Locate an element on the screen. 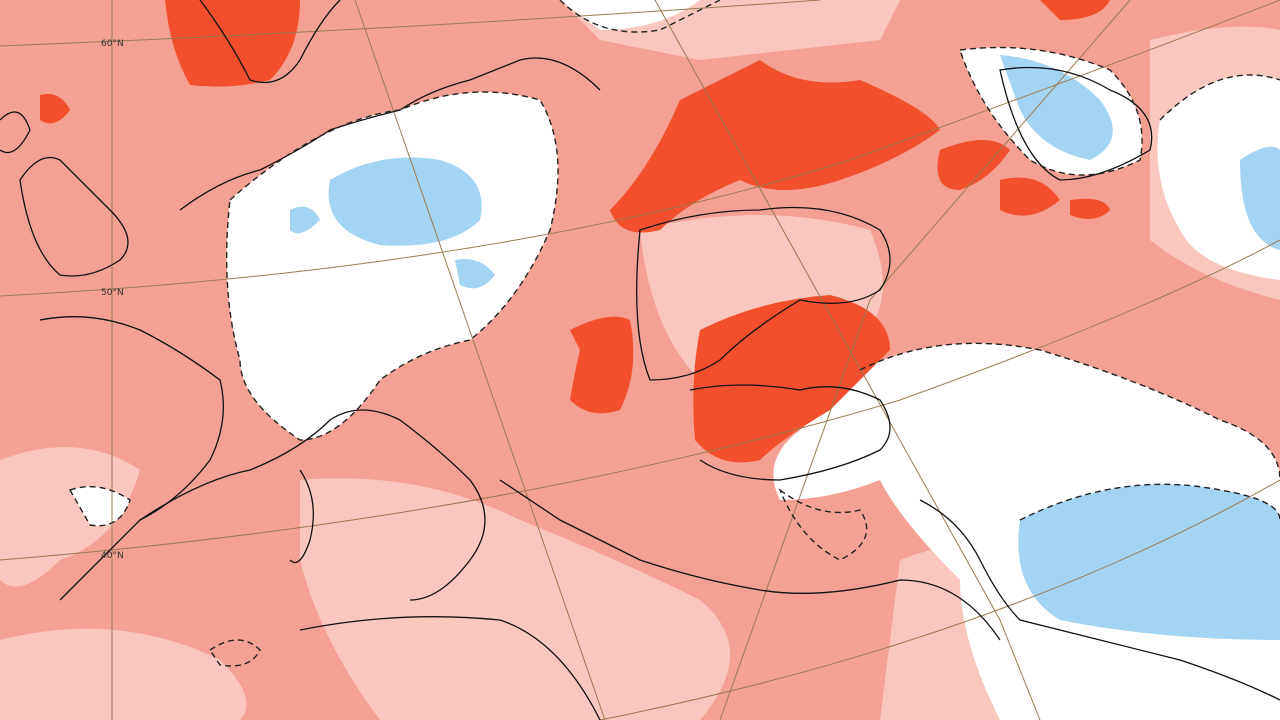 The width and height of the screenshot is (1280, 720). latitude-label: 50°N is located at coordinates (112, 293).